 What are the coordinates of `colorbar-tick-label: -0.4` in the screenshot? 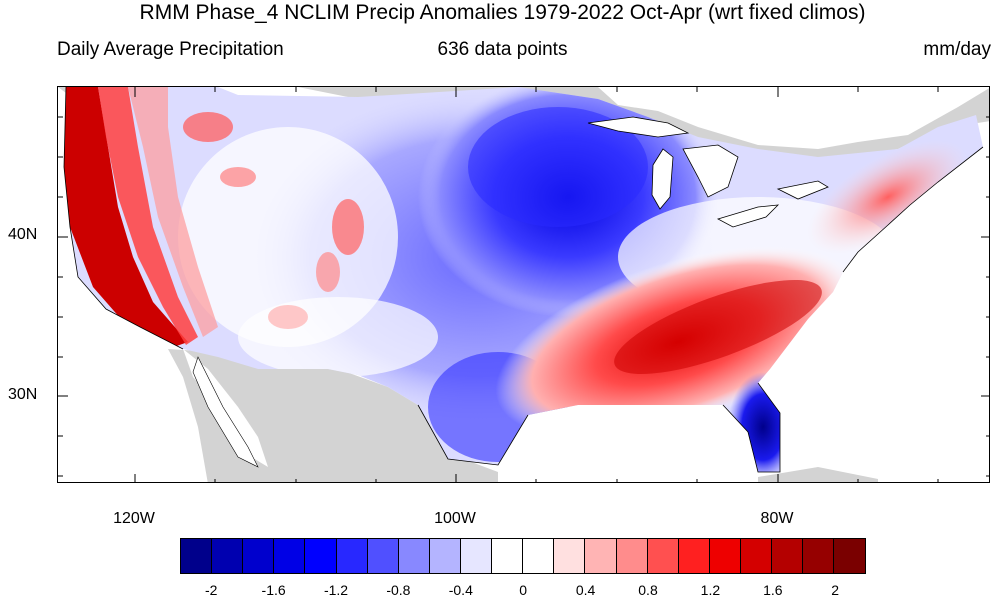 It's located at (460, 590).